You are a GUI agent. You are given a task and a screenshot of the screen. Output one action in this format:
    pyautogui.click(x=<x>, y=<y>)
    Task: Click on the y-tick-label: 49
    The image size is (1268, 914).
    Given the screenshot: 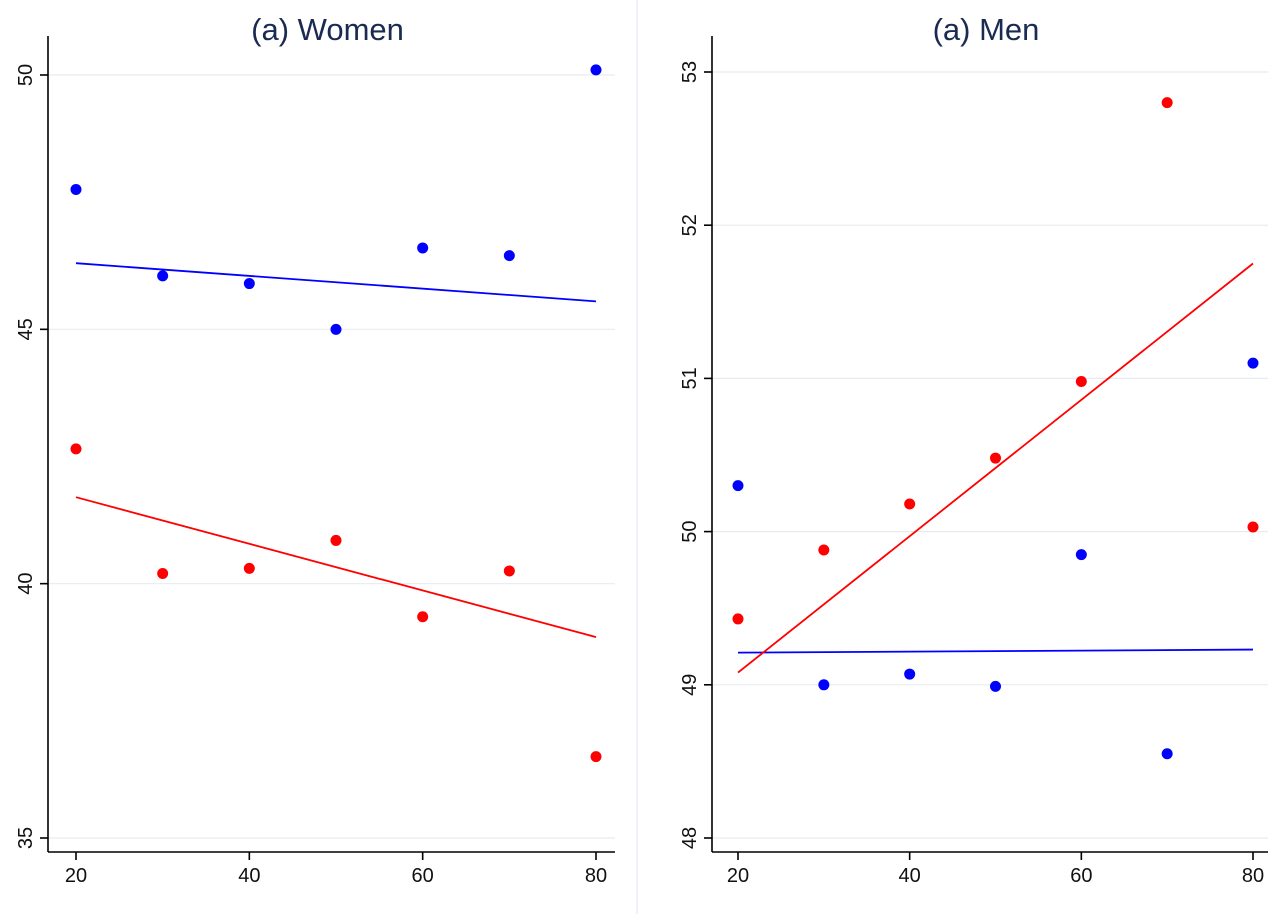 What is the action you would take?
    pyautogui.click(x=690, y=685)
    